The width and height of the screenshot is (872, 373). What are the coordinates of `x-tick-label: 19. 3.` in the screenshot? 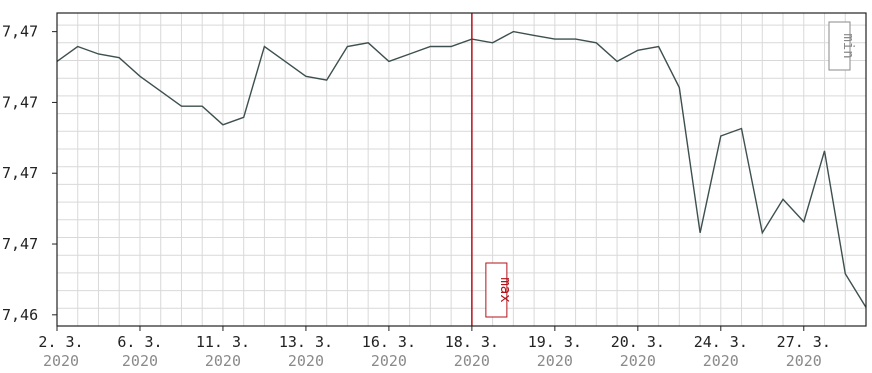 It's located at (555, 342).